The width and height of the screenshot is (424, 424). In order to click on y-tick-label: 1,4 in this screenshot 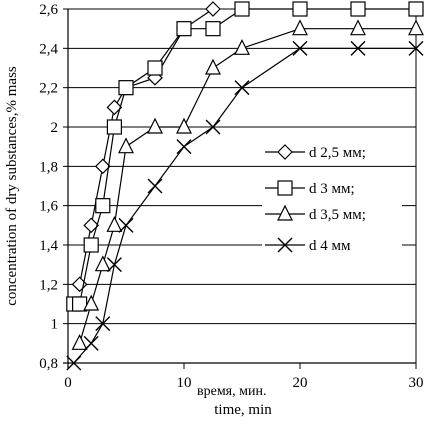, I will do `click(48, 246)`.